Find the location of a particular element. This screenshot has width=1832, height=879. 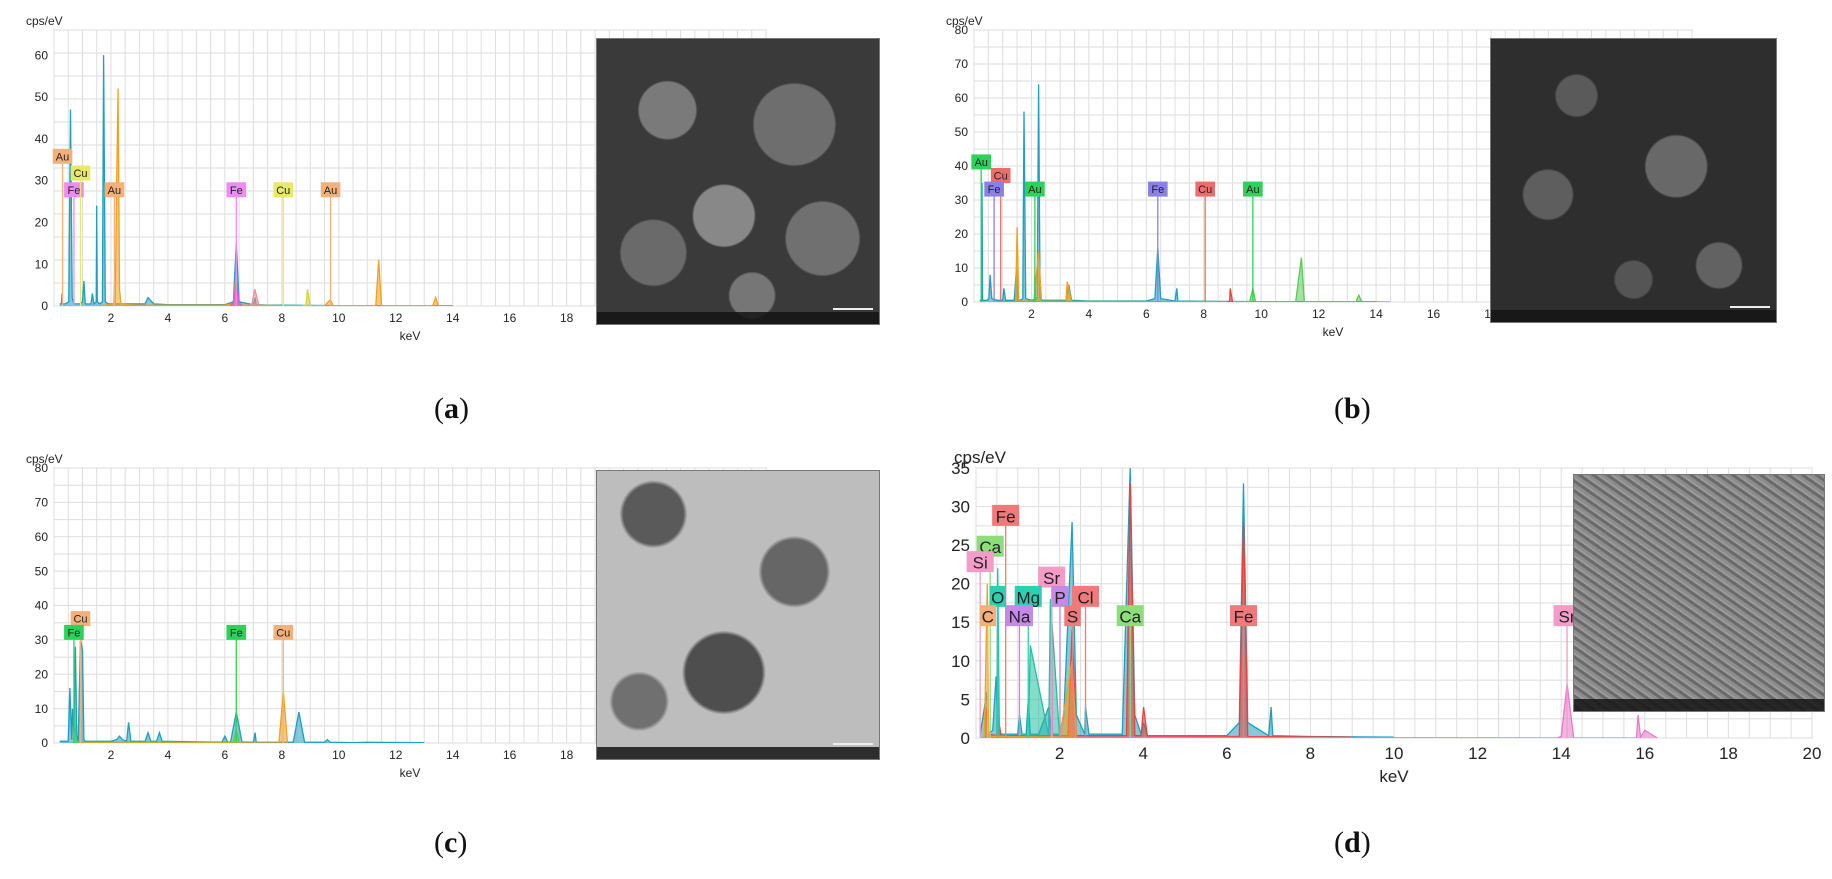

element-marker-label: S is located at coordinates (1072, 617).